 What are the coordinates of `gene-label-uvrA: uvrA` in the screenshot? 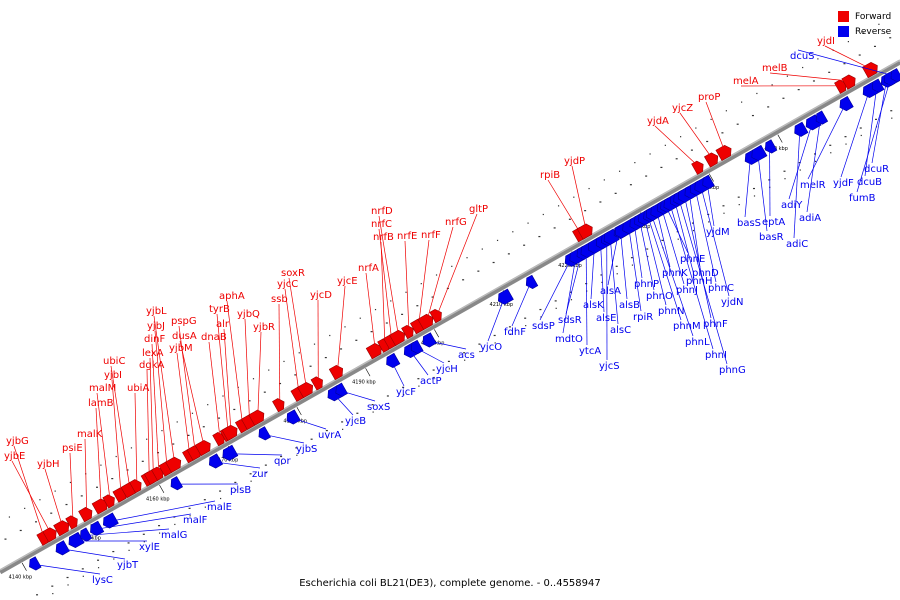 It's located at (329, 435).